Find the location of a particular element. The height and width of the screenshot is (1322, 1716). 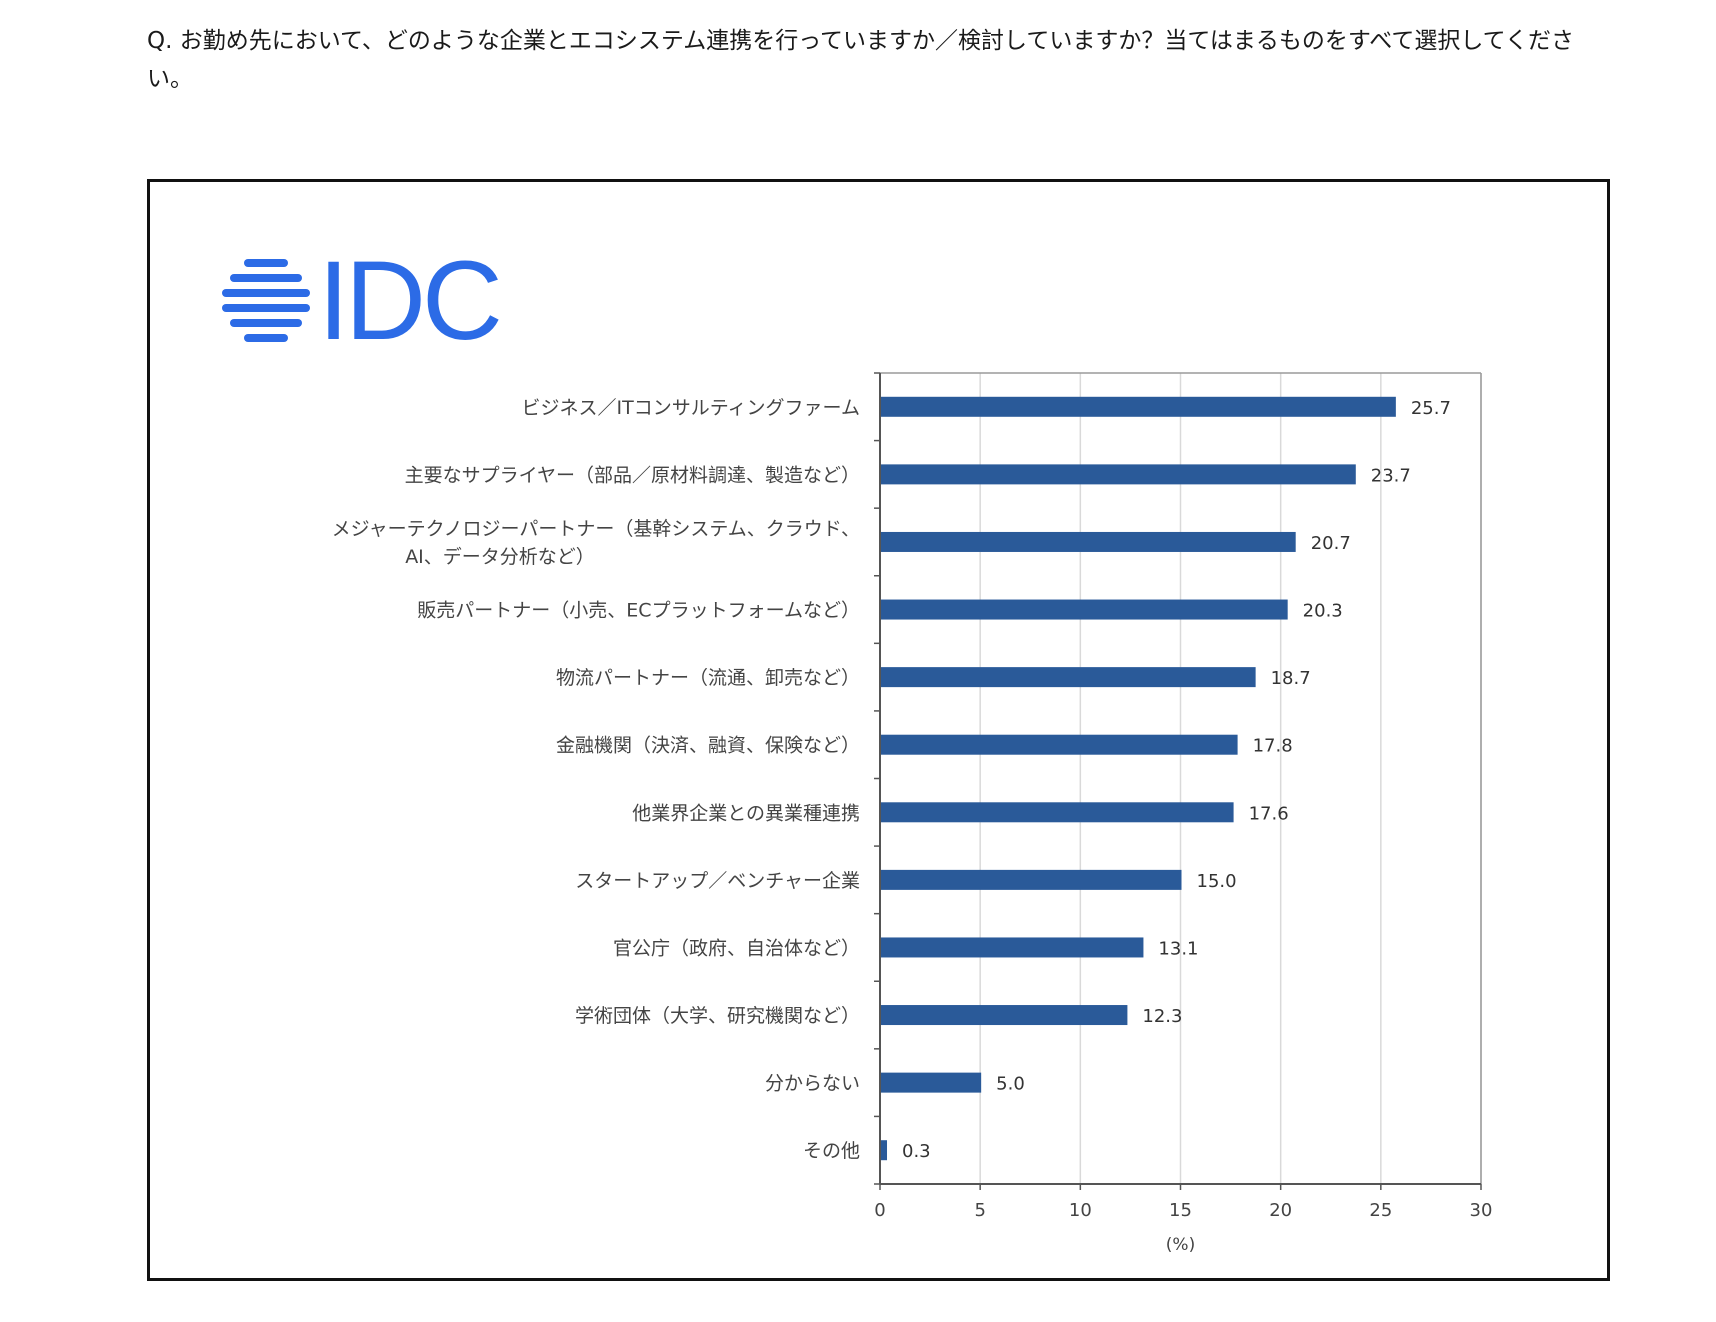

x-tick-label: 30 is located at coordinates (1481, 1210).